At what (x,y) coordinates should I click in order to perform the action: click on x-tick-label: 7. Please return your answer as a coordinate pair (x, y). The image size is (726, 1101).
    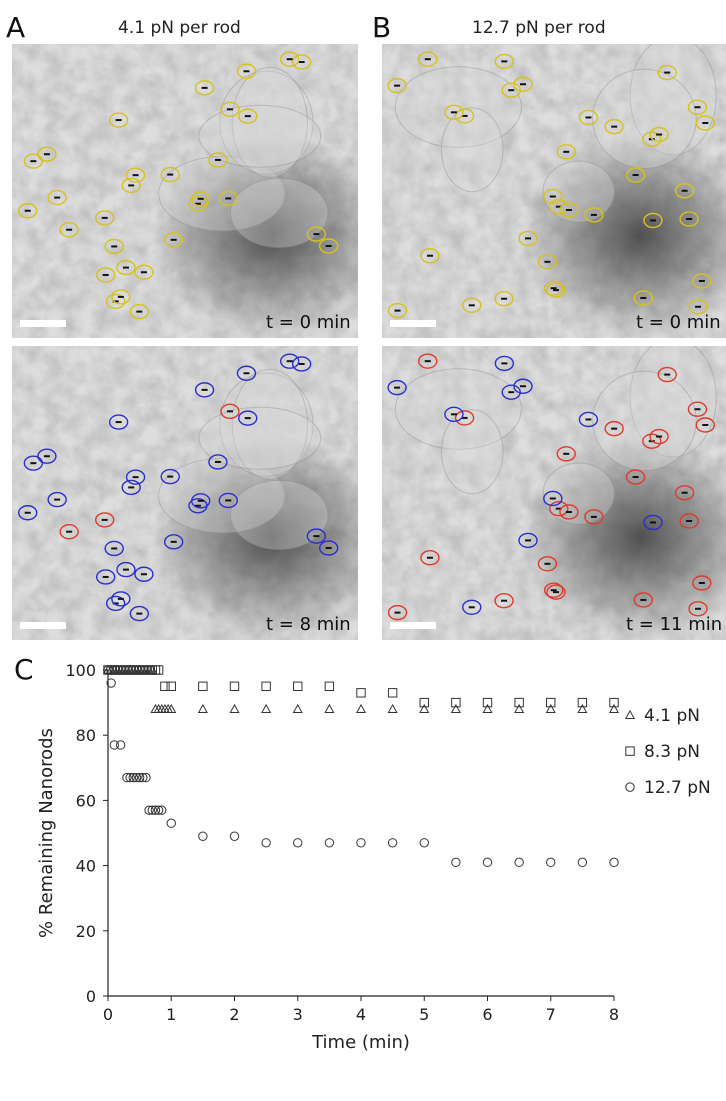
    Looking at the image, I should click on (551, 1014).